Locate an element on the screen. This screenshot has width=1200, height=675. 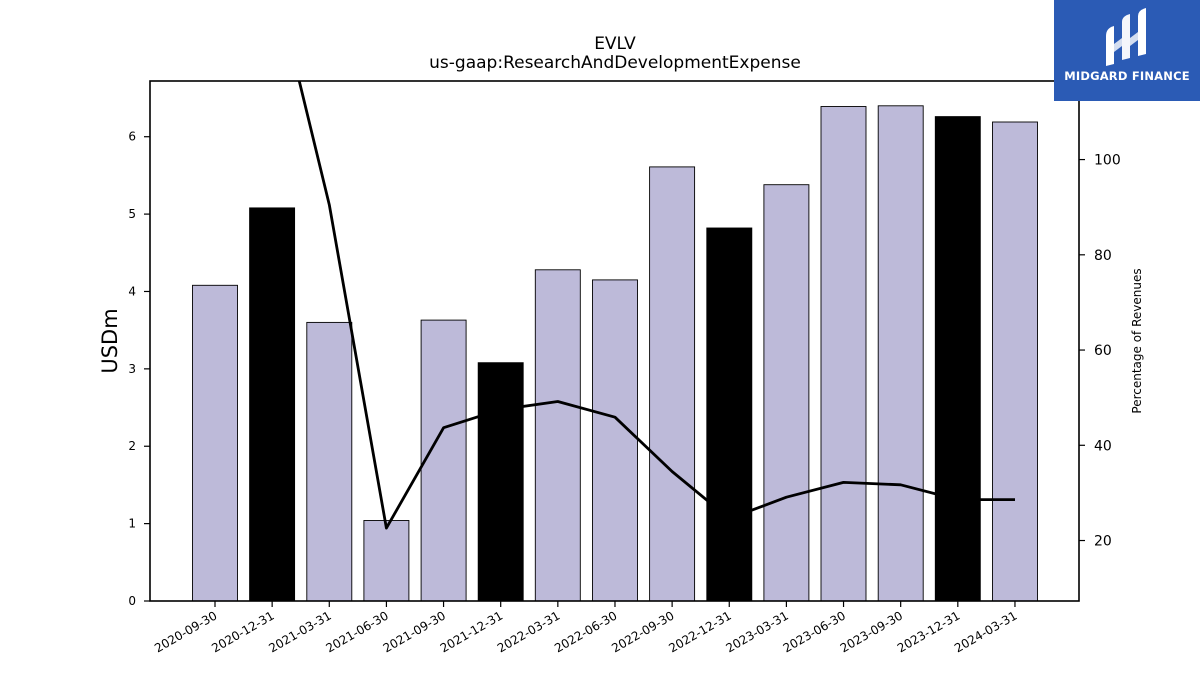
y2-tick-label: 100 is located at coordinates (1107, 161).